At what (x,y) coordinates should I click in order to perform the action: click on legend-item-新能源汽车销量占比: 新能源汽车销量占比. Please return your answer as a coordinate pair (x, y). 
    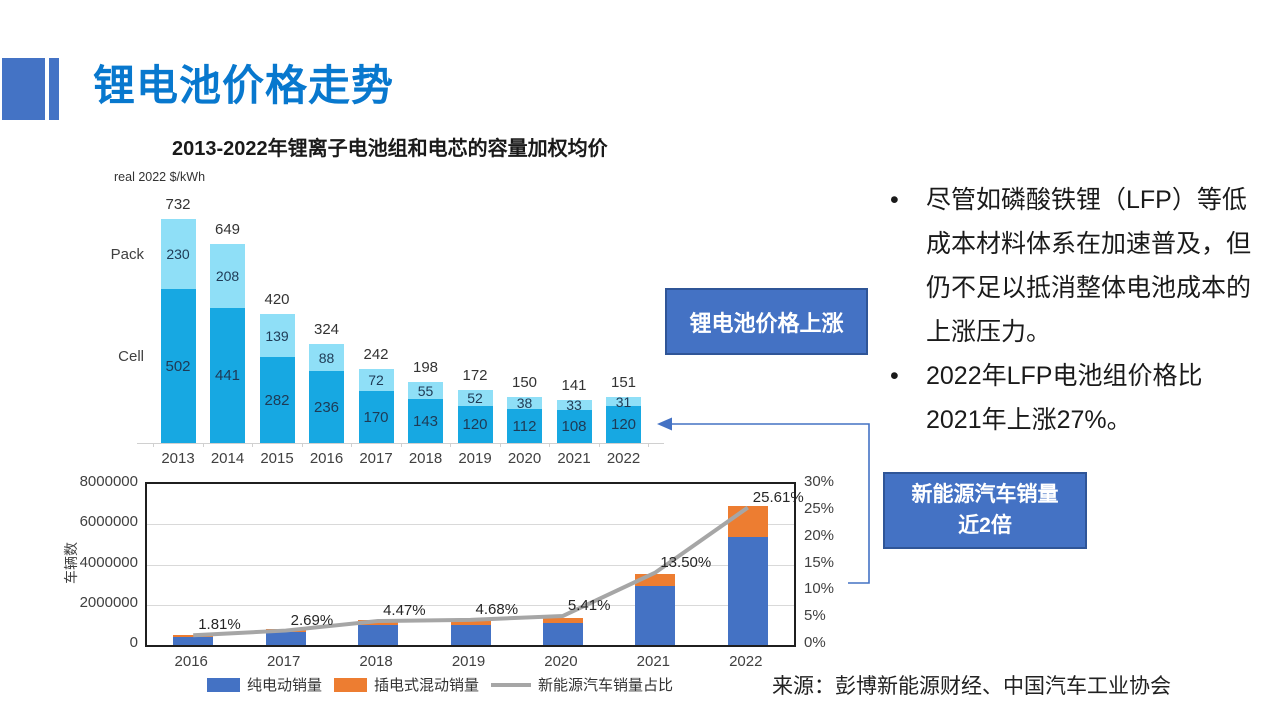
    Looking at the image, I should click on (582, 684).